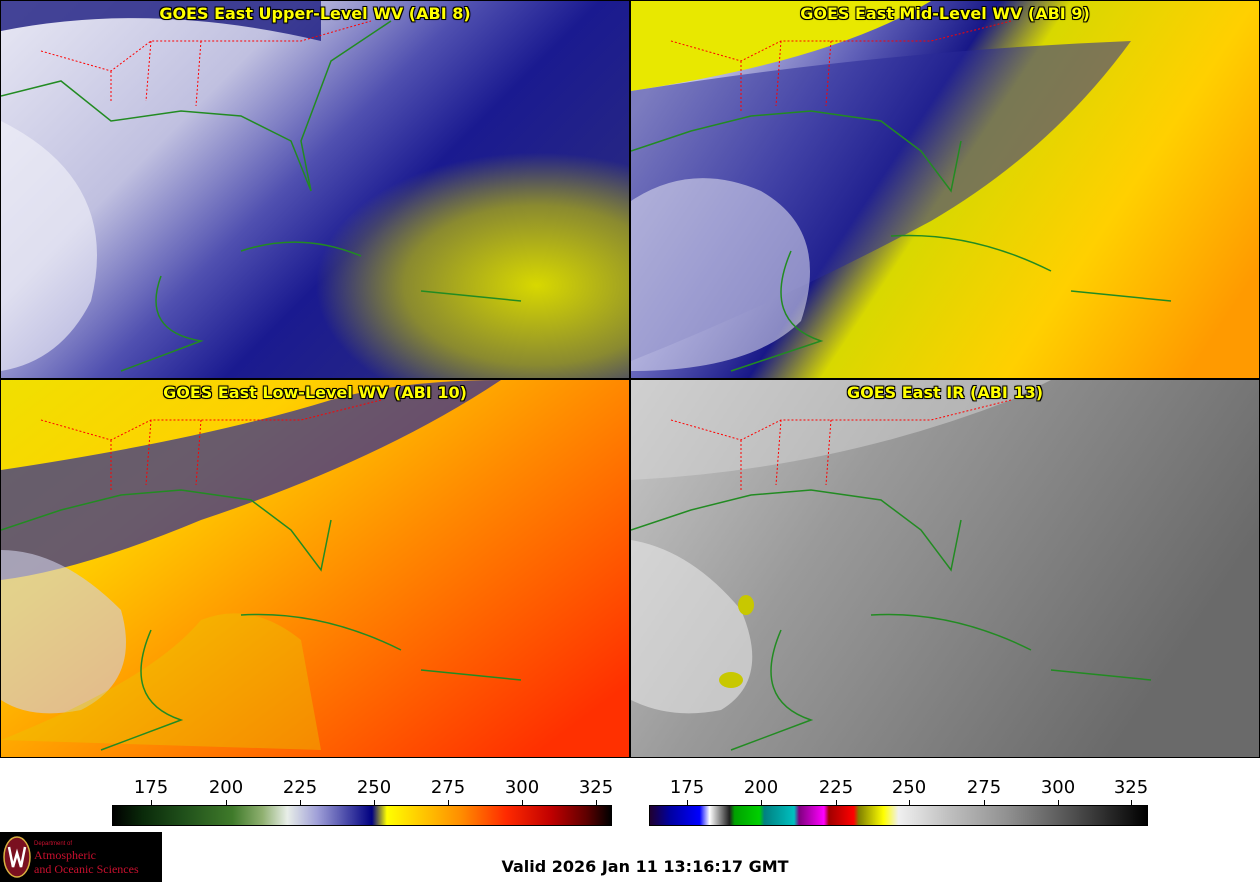  Describe the element at coordinates (65, 855) in the screenshot. I see `logo-line1: Atmospheric` at that location.